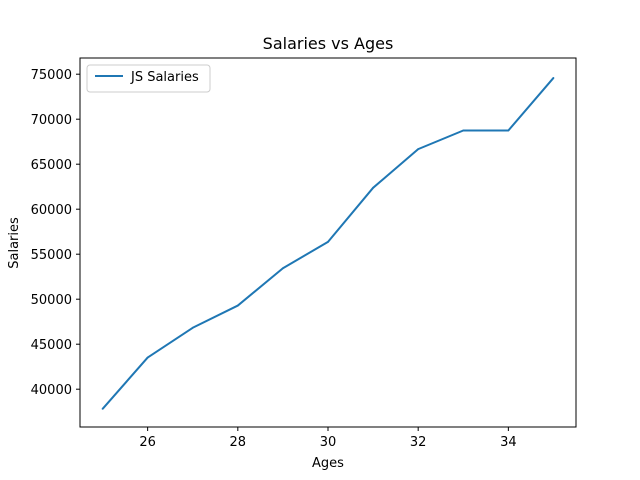 The height and width of the screenshot is (480, 640). Describe the element at coordinates (14, 243) in the screenshot. I see `y-axis-label: Salaries` at that location.